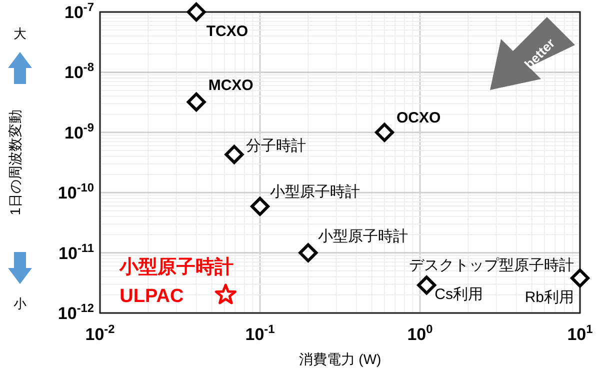  Describe the element at coordinates (100, 333) in the screenshot. I see `x-tick-label: 10$^{-2}$` at that location.